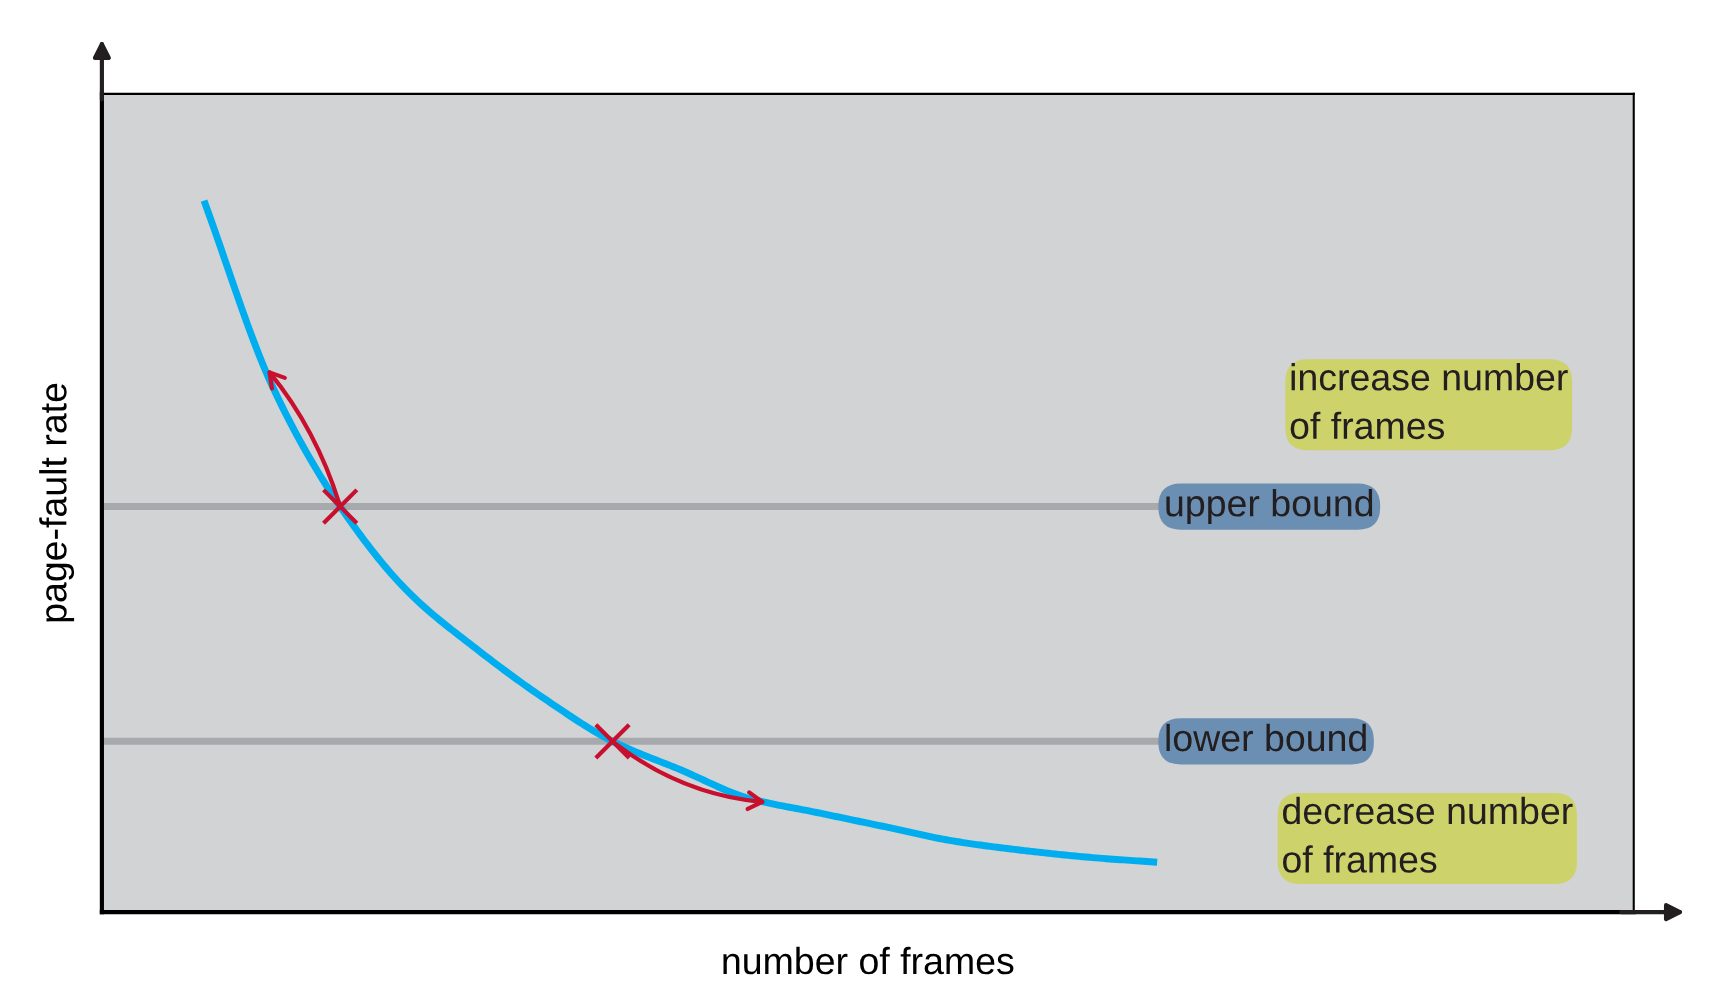  Describe the element at coordinates (1269, 507) in the screenshot. I see `ref-line-label: upper bound` at that location.